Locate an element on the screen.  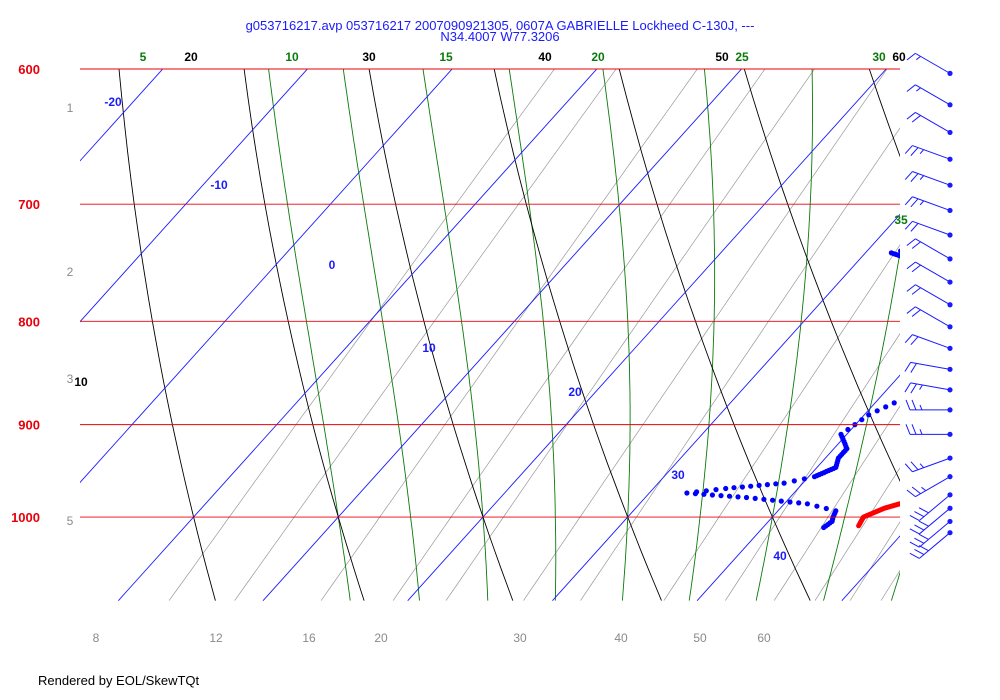
moist-adiabat-label: 15 is located at coordinates (446, 57).